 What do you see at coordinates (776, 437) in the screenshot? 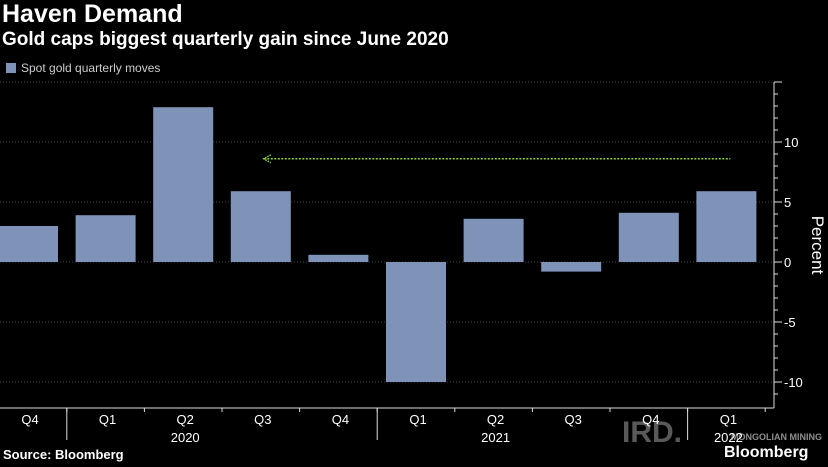
I see `watermark-text: MONGOLIAN MINING` at bounding box center [776, 437].